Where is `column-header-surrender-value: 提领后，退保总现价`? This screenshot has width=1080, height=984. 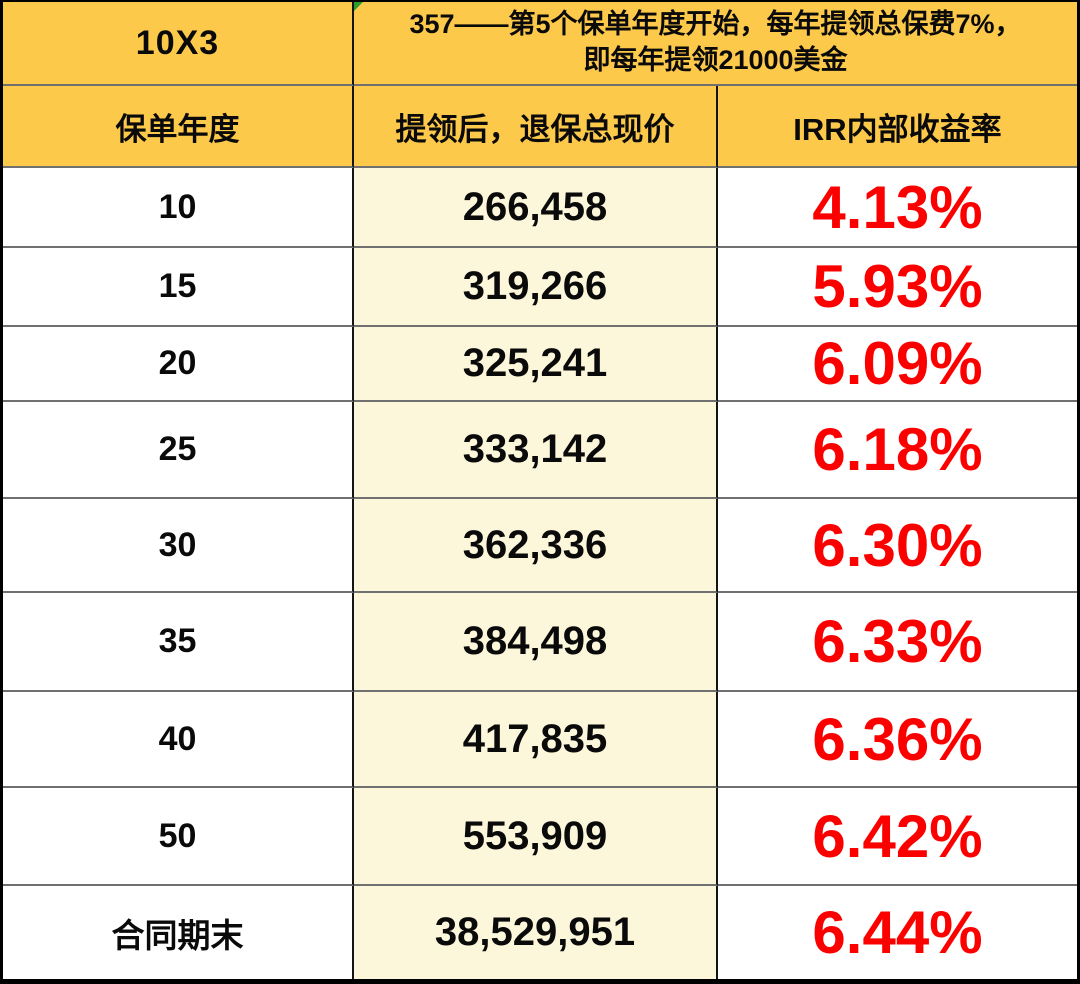
column-header-surrender-value: 提领后，退保总现价 is located at coordinates (536, 127).